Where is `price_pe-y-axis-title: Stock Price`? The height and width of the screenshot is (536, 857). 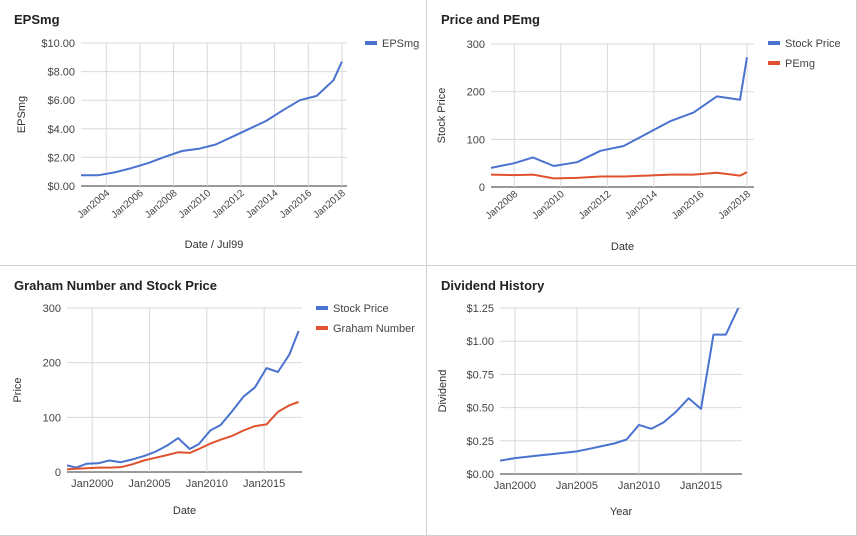
price_pe-y-axis-title: Stock Price is located at coordinates (442, 116).